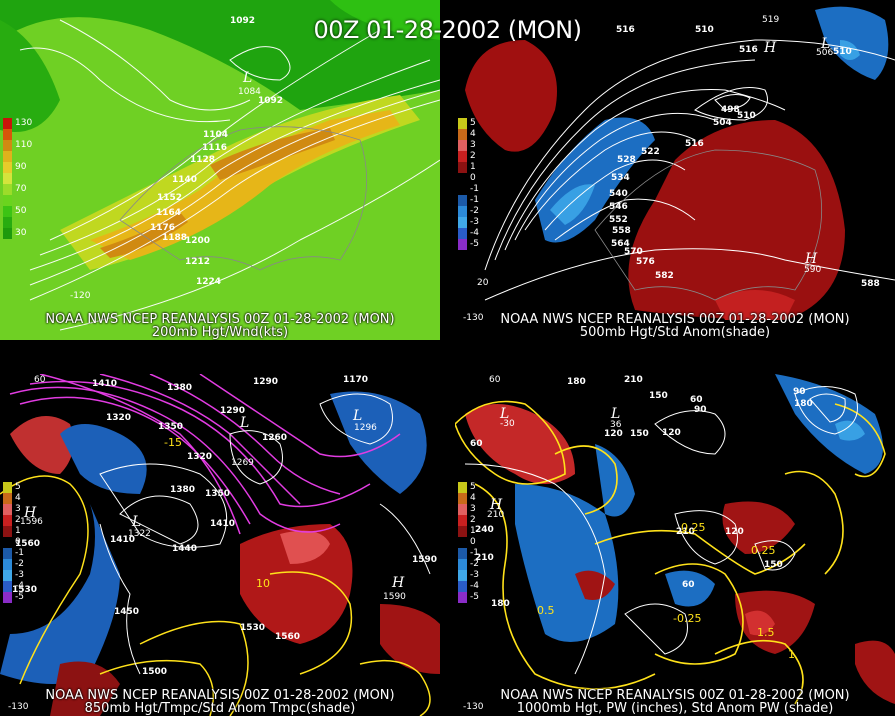  Describe the element at coordinates (473, 145) in the screenshot. I see `legend-label: 3` at that location.